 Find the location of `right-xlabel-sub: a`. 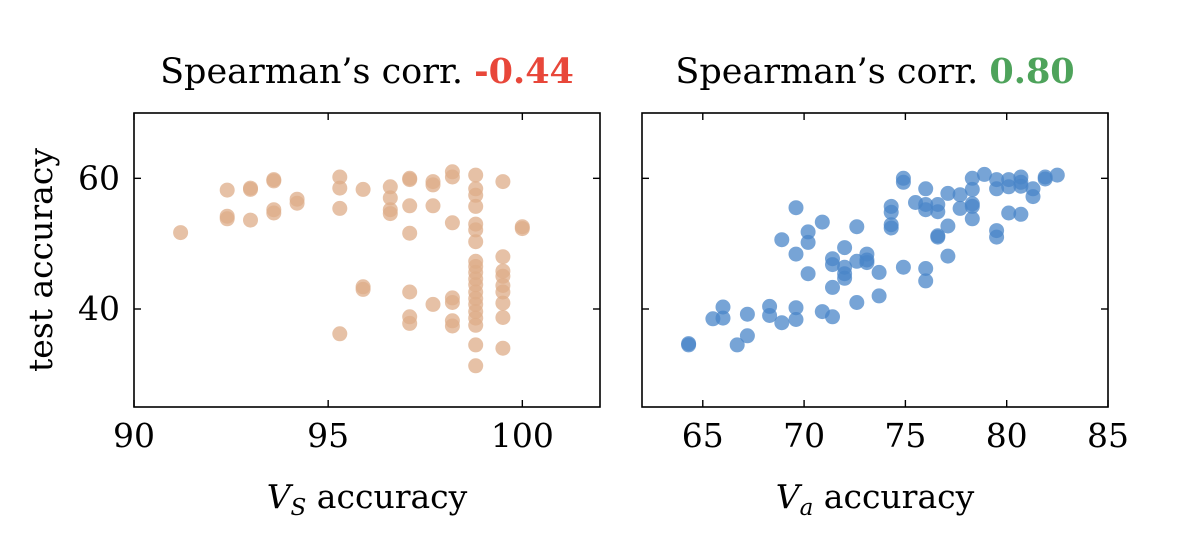

right-xlabel-sub: a is located at coordinates (807, 508).